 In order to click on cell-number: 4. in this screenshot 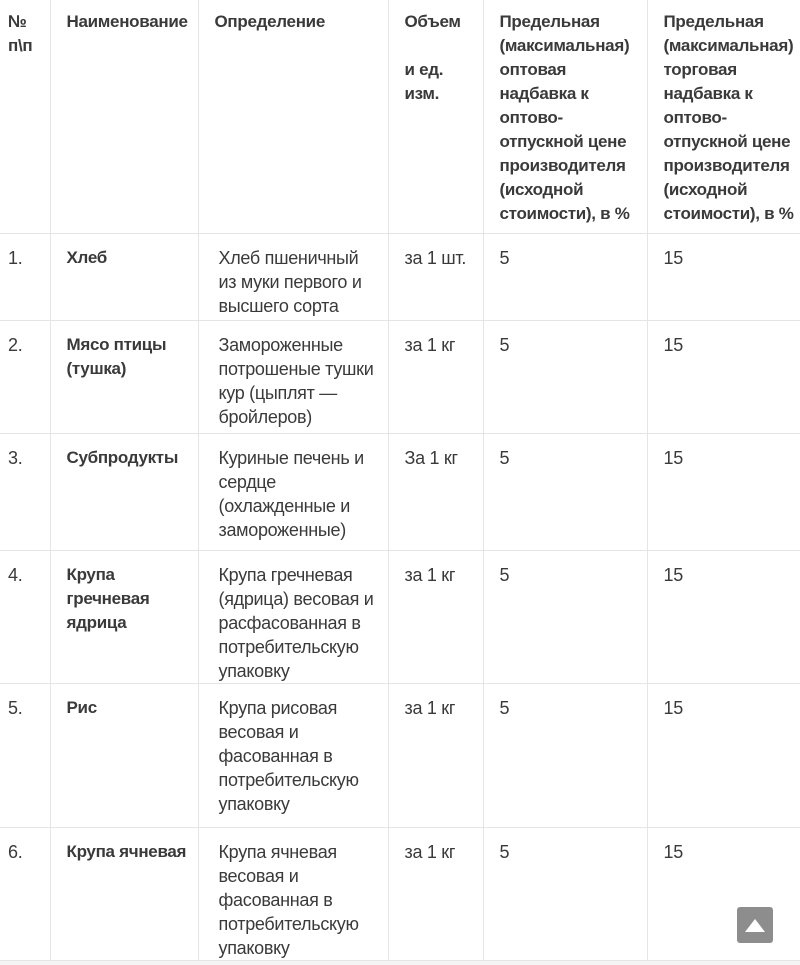, I will do `click(25, 617)`.